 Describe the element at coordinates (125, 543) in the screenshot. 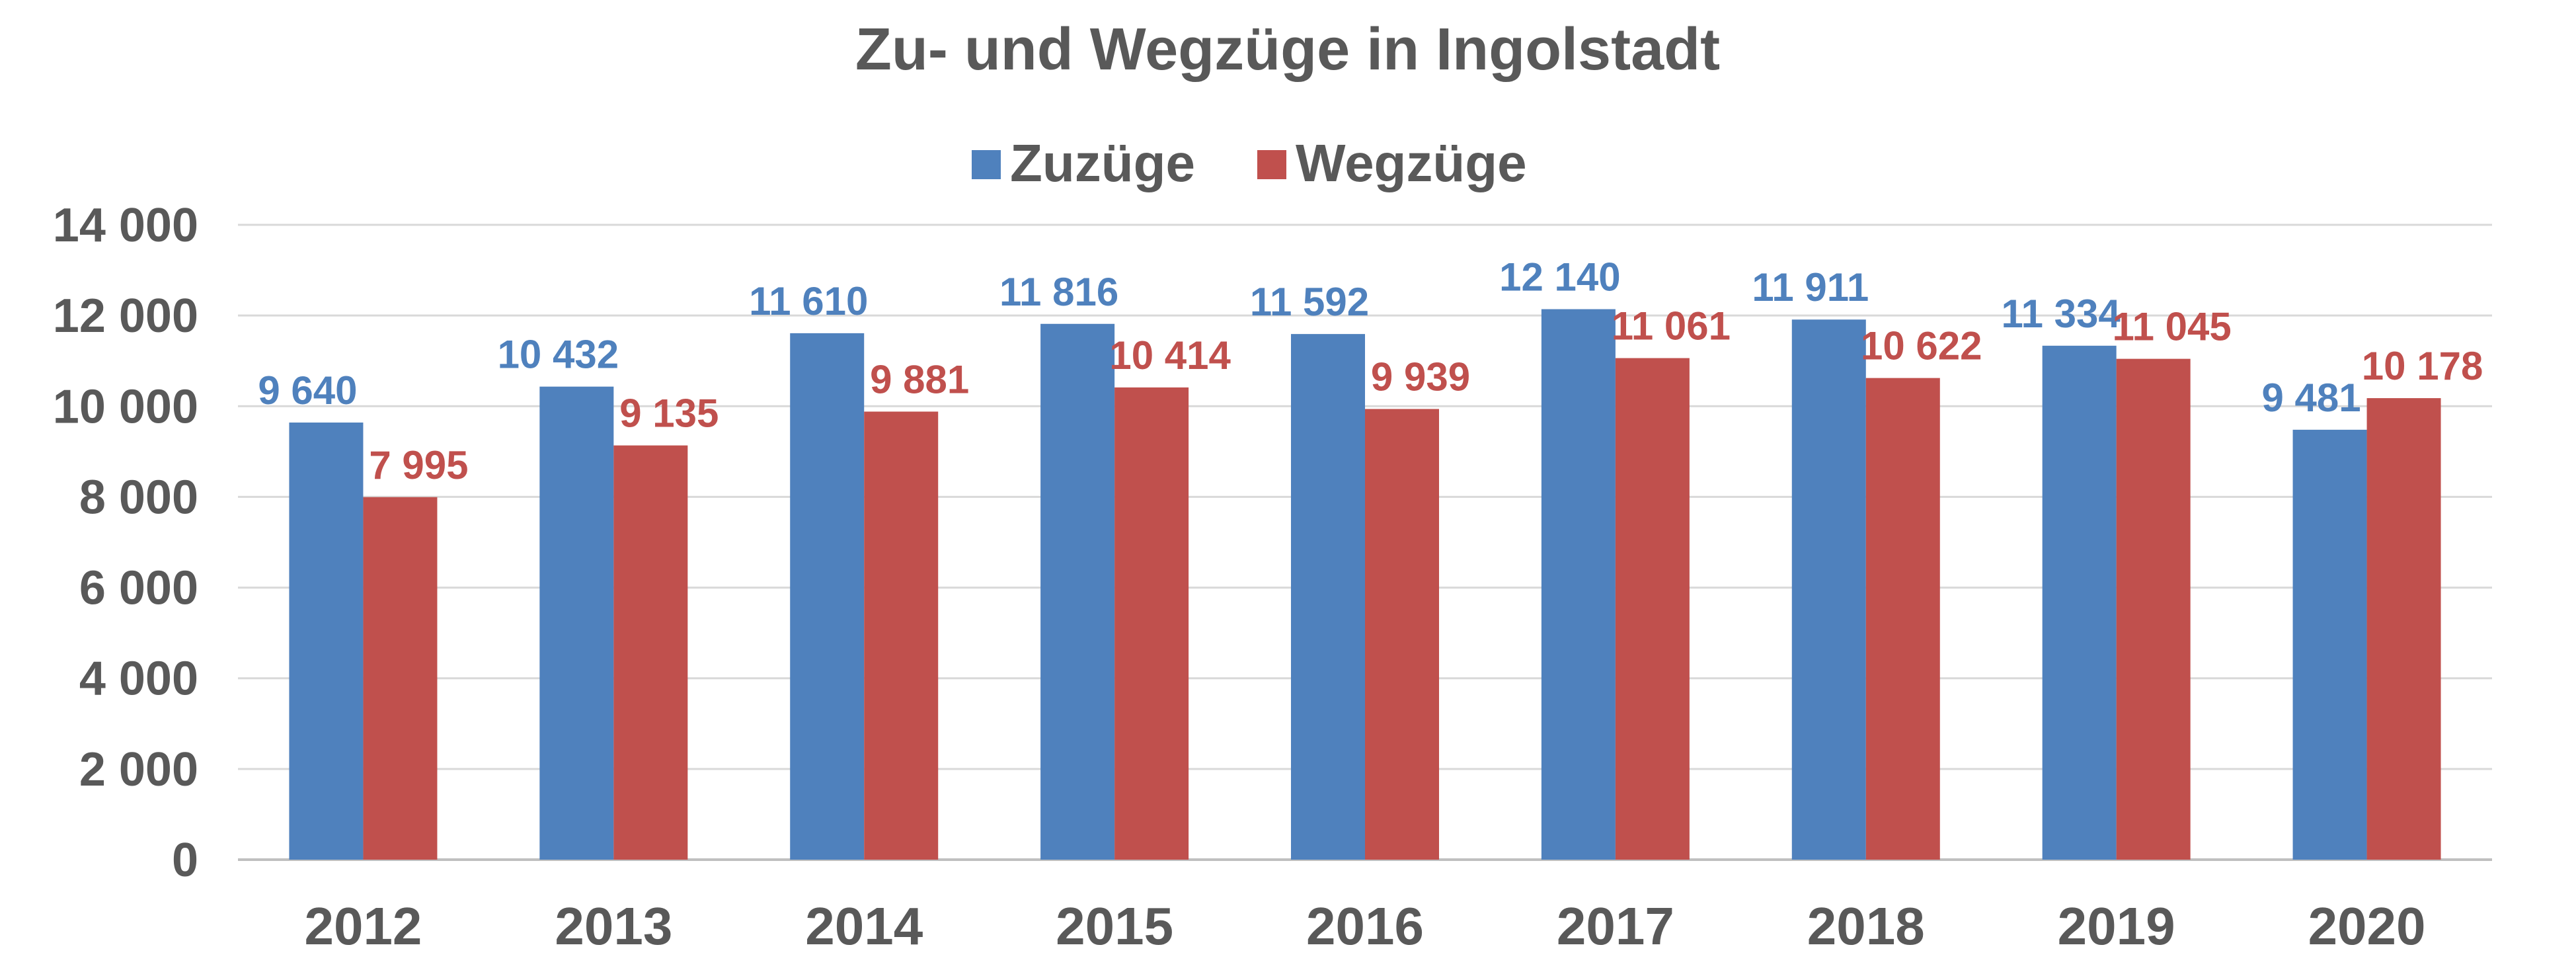

I see `y-axis: 0 2 000 4 000 6 000 8 000 10 000 12 000 14 000` at that location.